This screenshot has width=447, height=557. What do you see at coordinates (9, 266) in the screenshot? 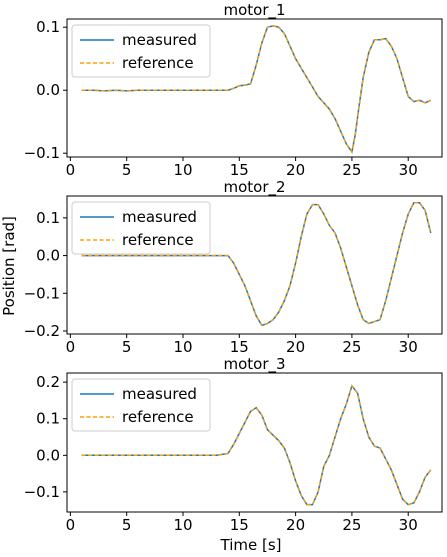
I see `figure-ylabel: Position [rad]` at bounding box center [9, 266].